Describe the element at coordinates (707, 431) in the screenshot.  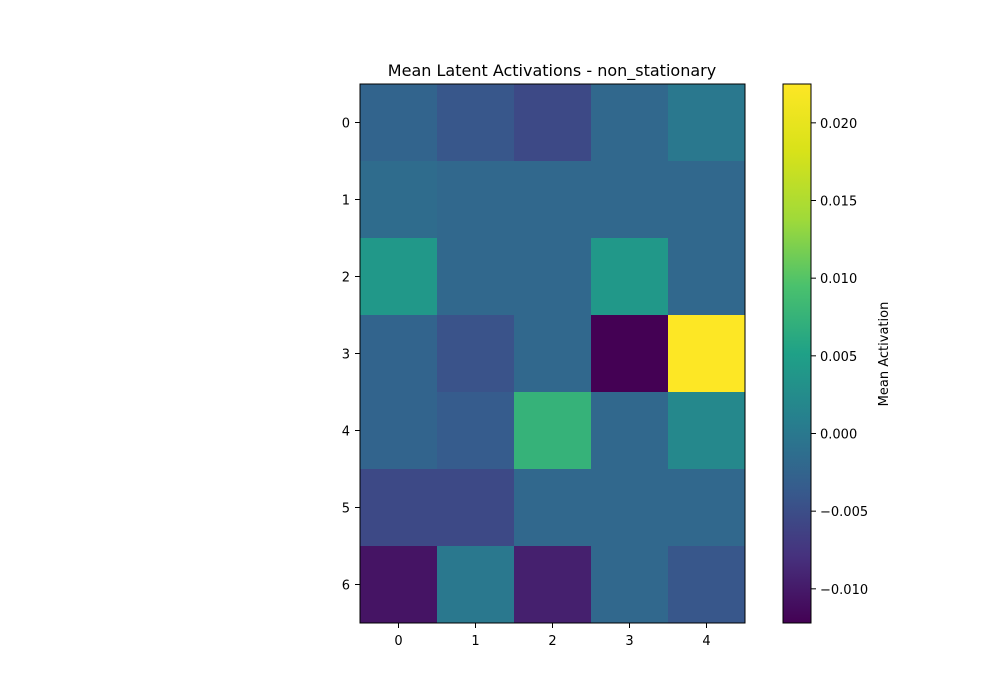
I see `heatmap-cell-r4-c4` at that location.